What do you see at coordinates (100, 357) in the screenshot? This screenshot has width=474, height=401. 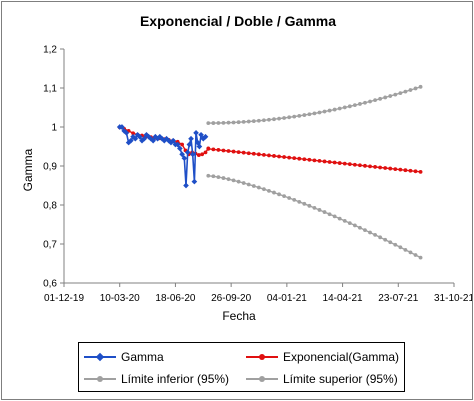 I see `legend-symbol-gamma` at bounding box center [100, 357].